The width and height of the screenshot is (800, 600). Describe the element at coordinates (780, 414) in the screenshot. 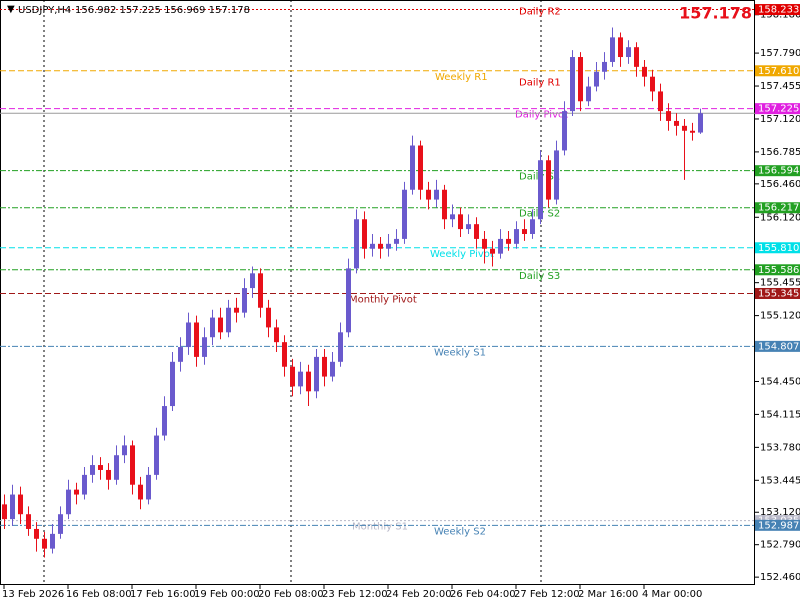

I see `y-tick-label: 154.115` at that location.